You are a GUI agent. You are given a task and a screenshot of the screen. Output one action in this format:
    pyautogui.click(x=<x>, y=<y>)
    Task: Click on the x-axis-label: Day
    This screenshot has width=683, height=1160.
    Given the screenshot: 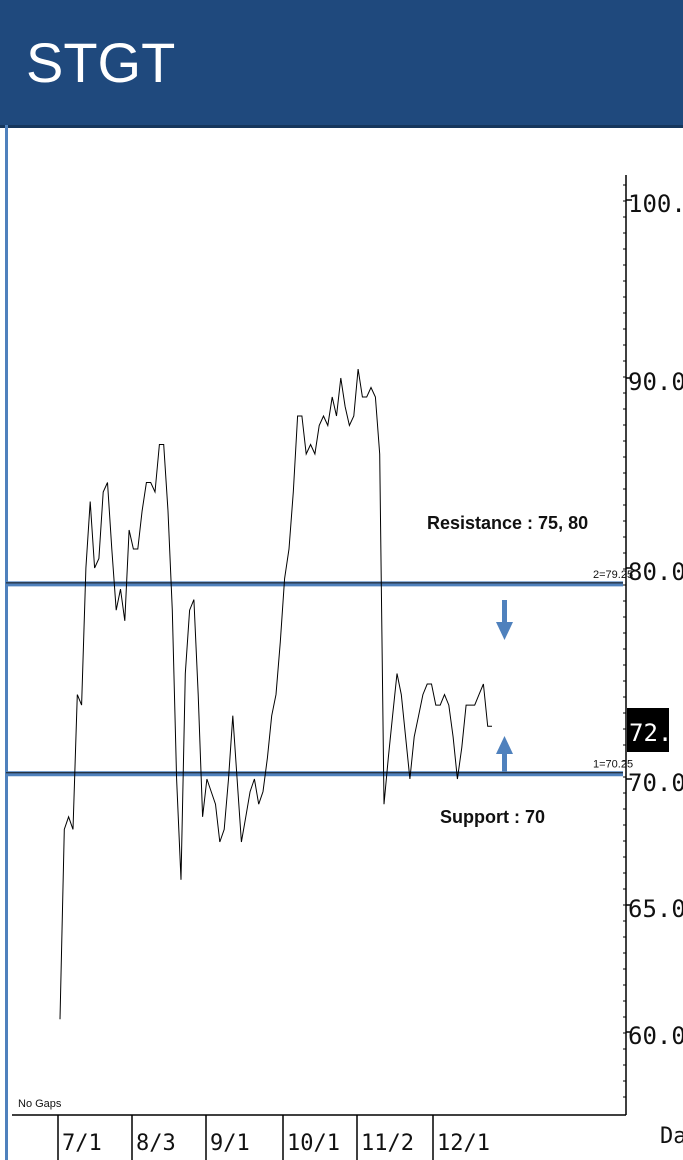 What is the action you would take?
    pyautogui.click(x=671, y=1136)
    